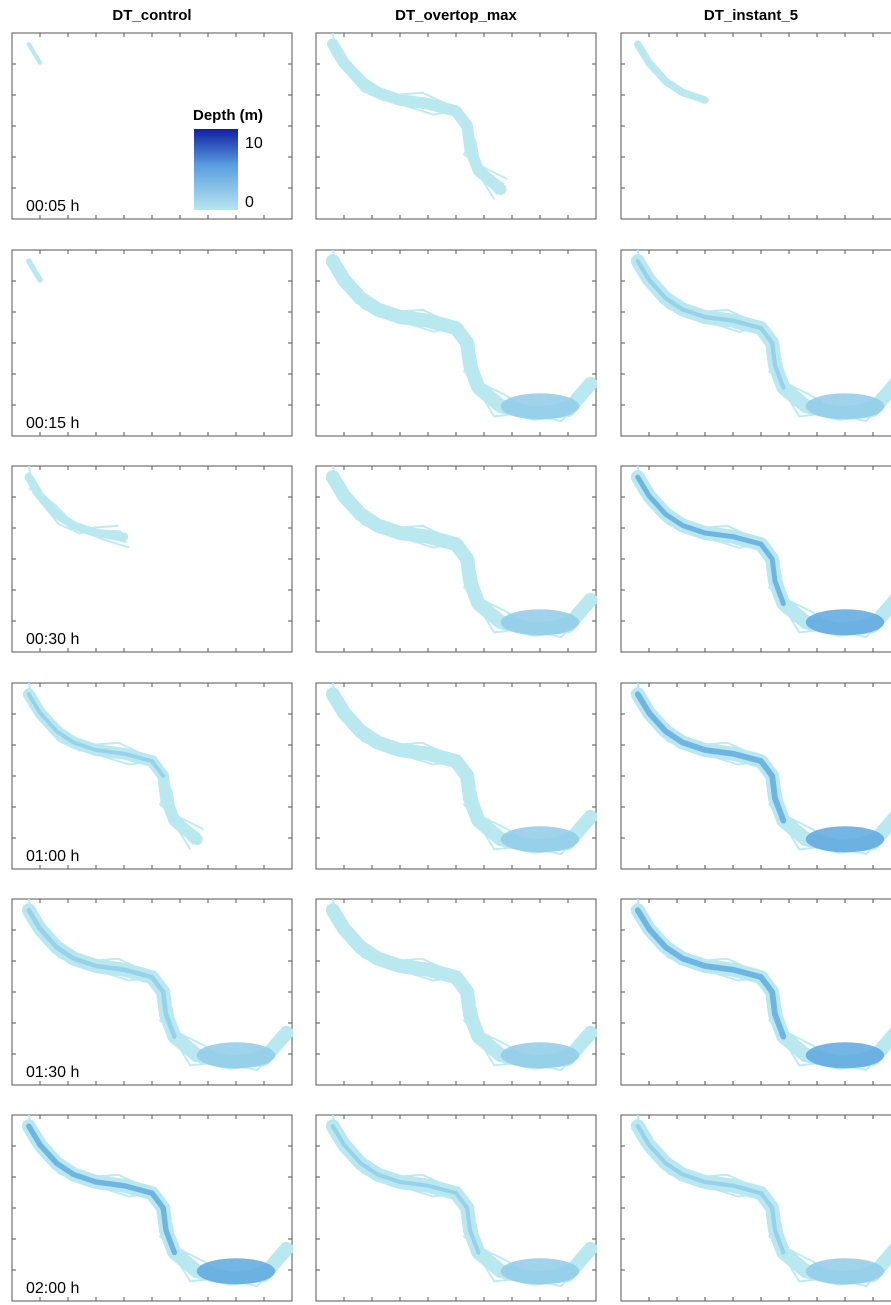 Image resolution: width=891 pixels, height=1305 pixels. I want to click on map-panel: 01:00 h, so click(152, 776).